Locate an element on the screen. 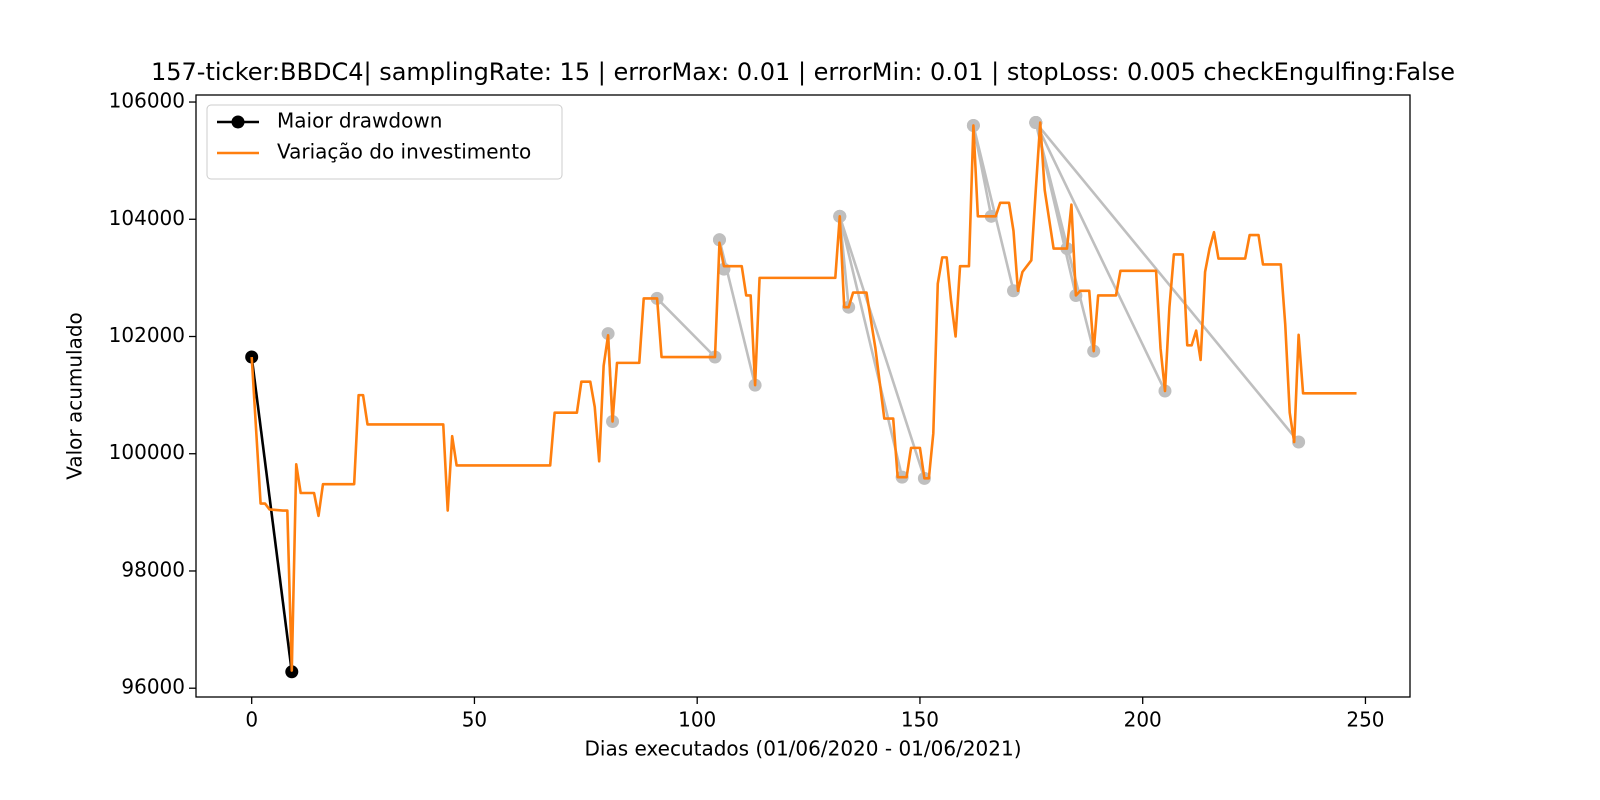 This screenshot has height=800, width=1600. series-line is located at coordinates (272, 514).